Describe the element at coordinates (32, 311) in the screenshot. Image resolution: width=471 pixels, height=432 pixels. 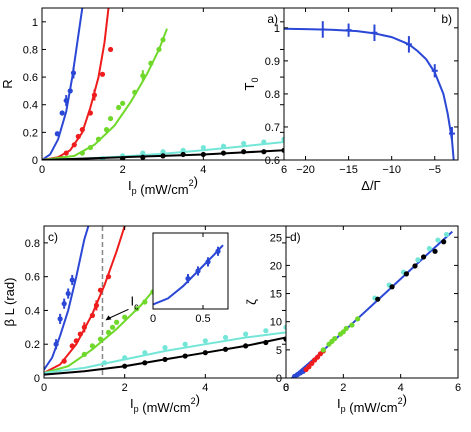
I see `y-tick-label: 0.4` at that location.